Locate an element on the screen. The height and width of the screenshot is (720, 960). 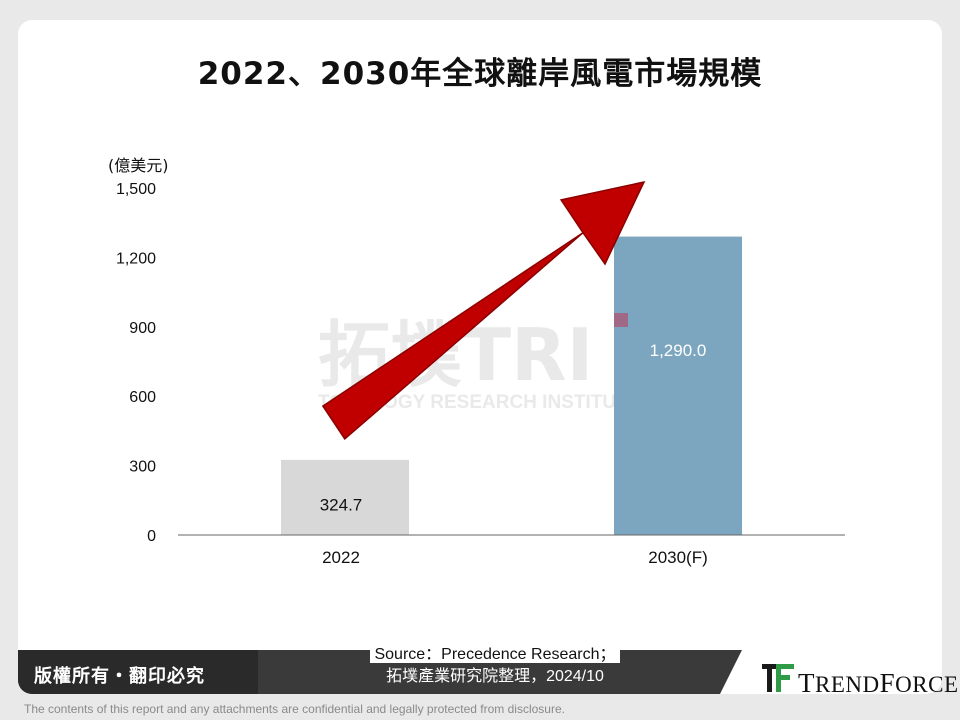
trendforce-logo-icon is located at coordinates (778, 678).